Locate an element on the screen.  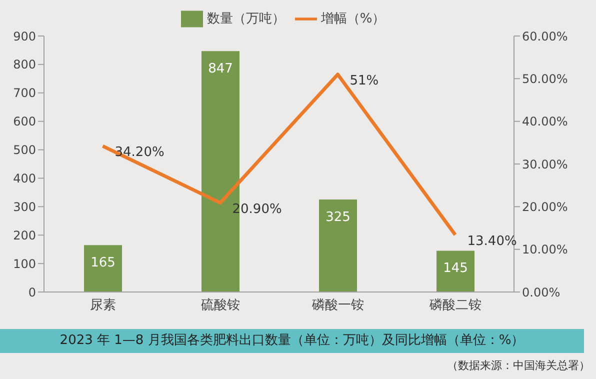
y2-tick-label: 10.00% is located at coordinates (545, 249).